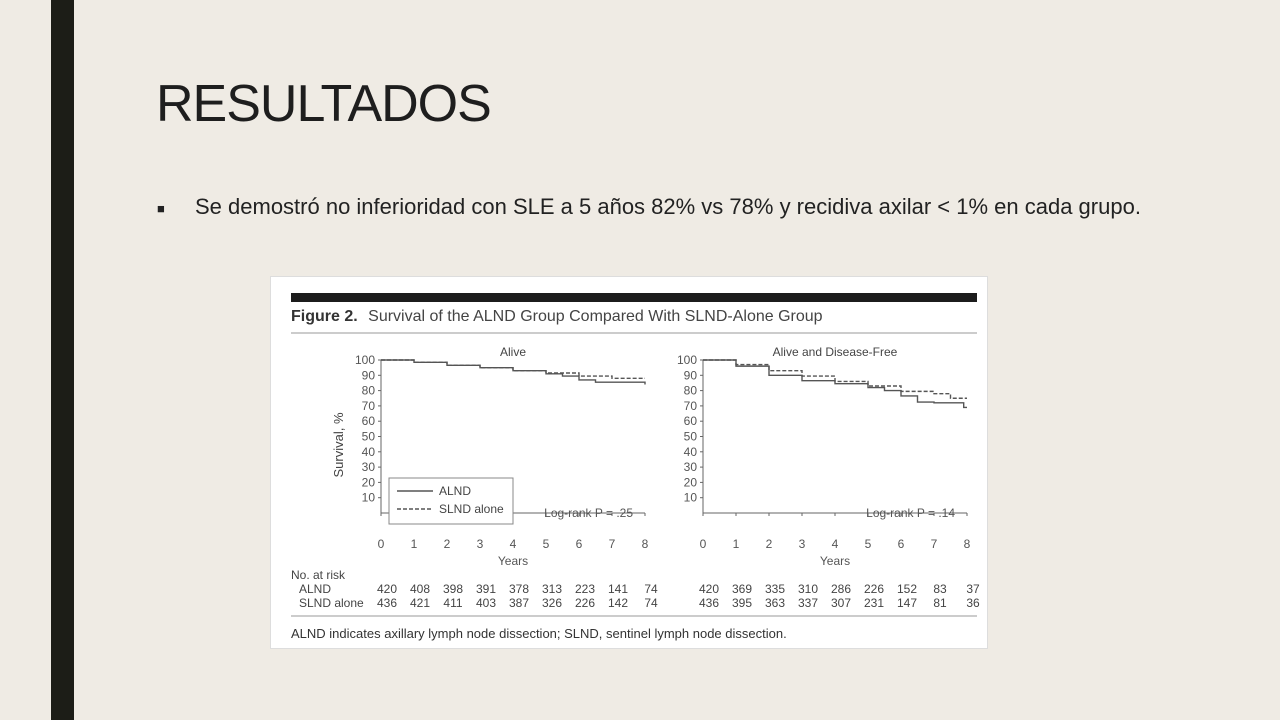  I want to click on at-risk-value: 142, so click(618, 603).